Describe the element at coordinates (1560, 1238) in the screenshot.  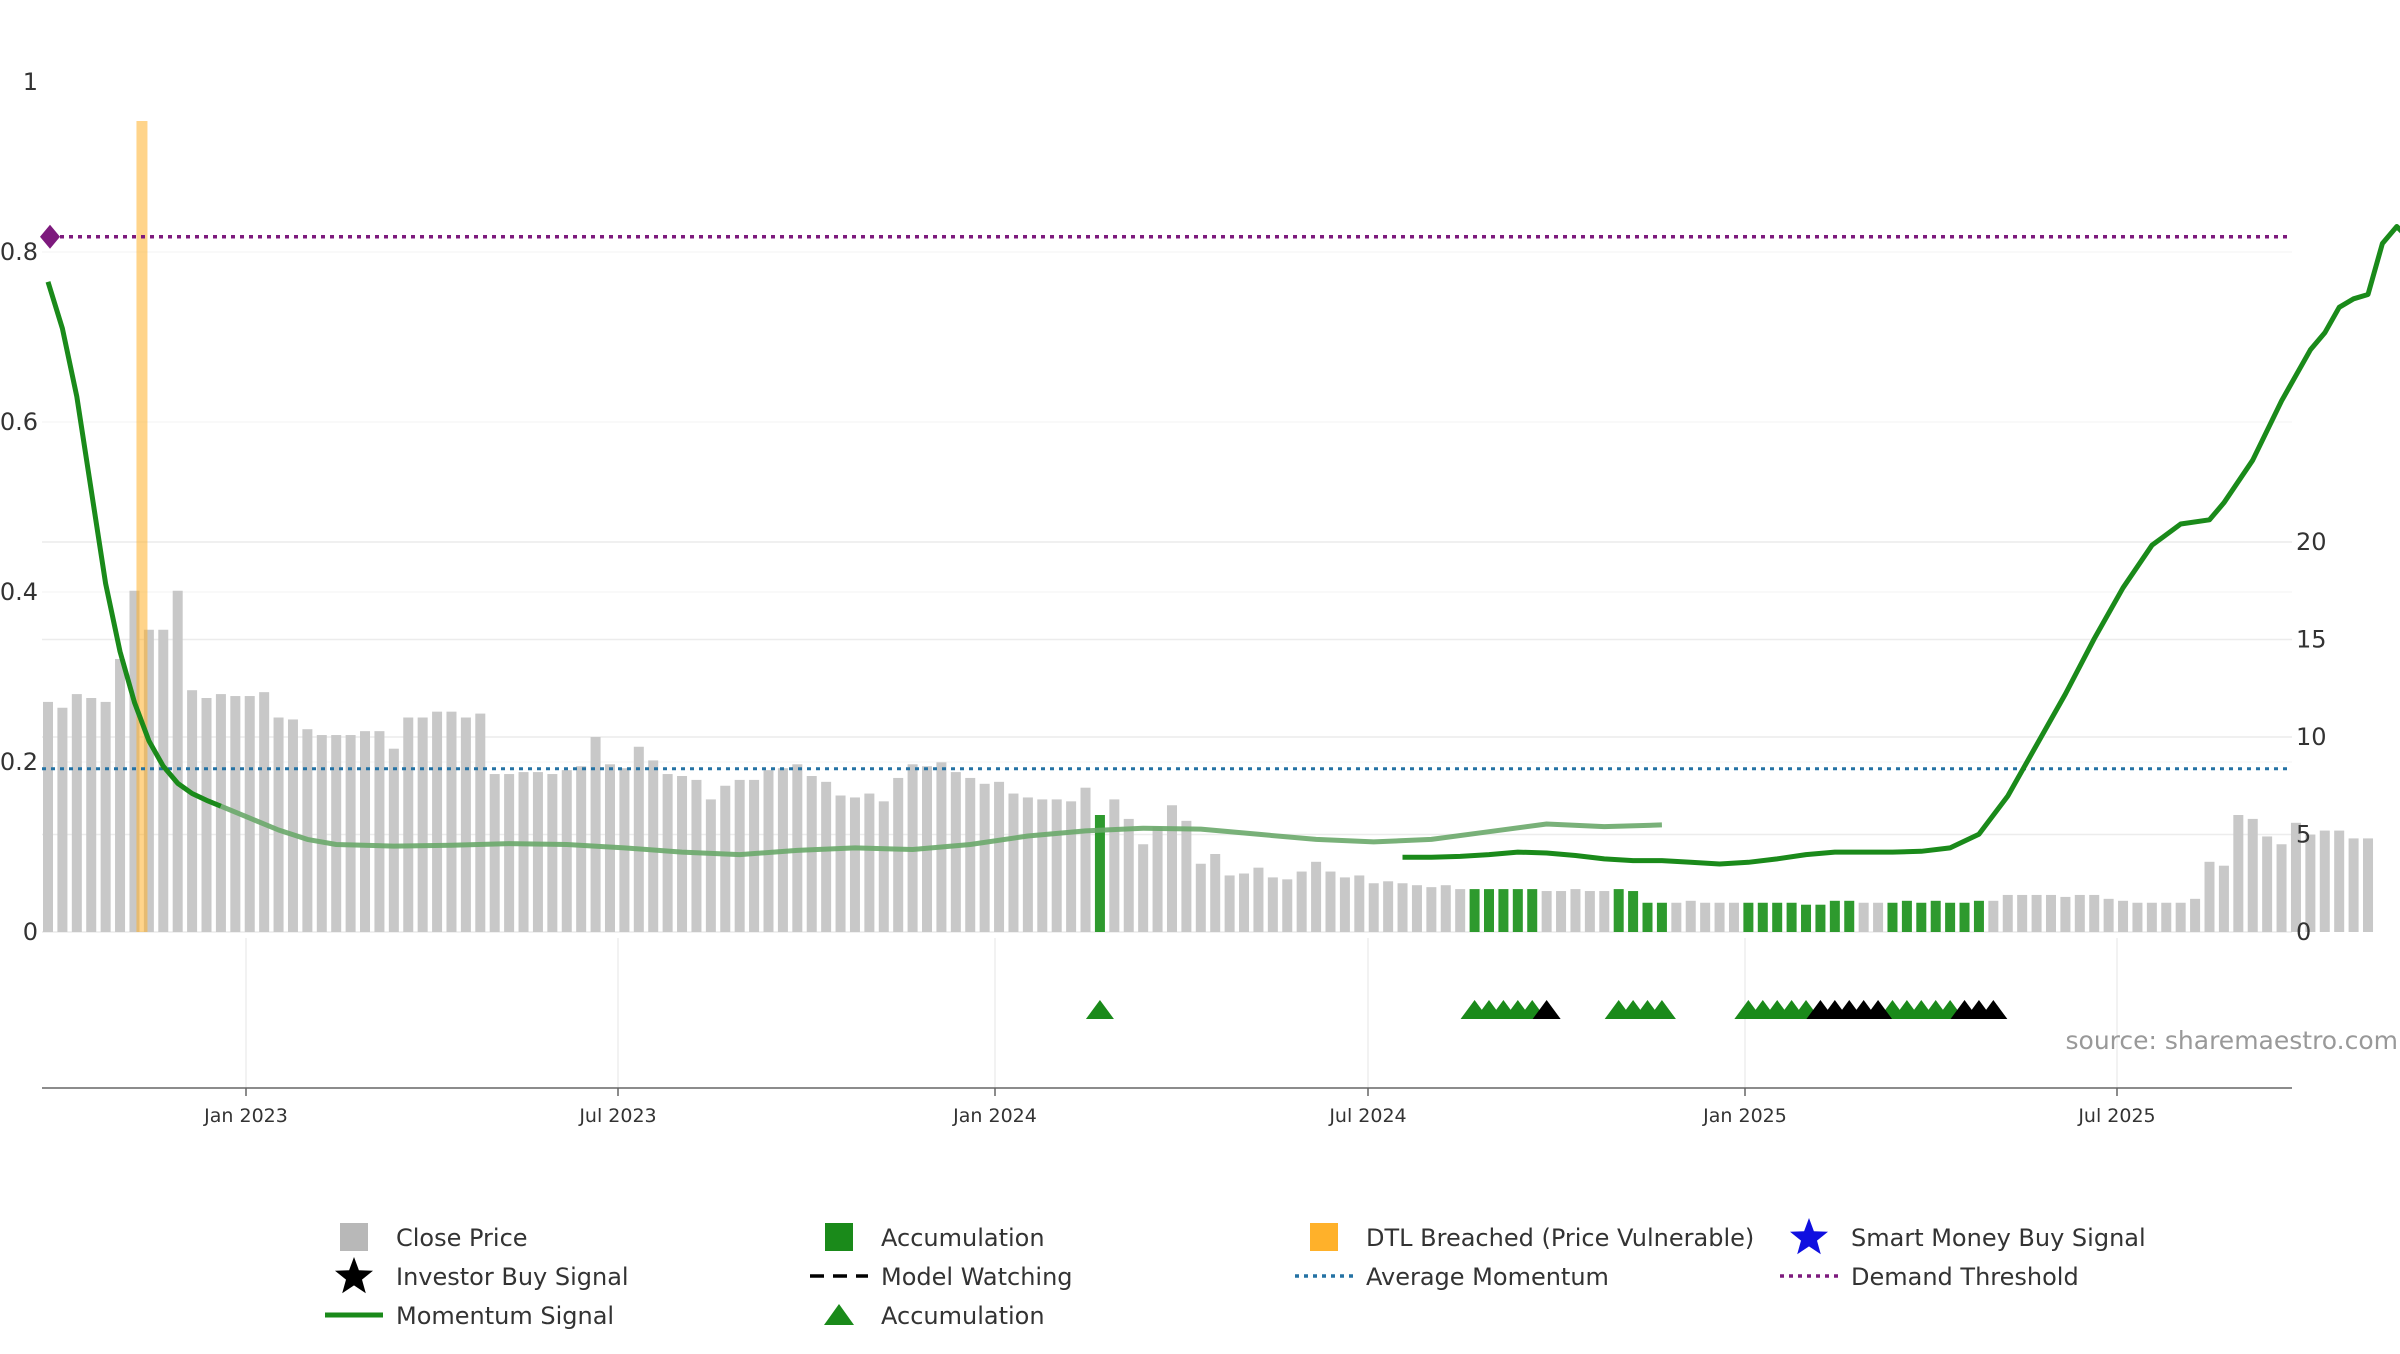
I see `legend-label: DTL Breached (Price Vulnerable)` at that location.